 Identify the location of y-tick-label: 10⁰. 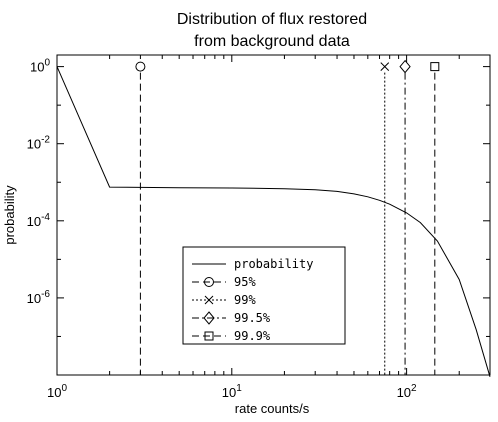
(40, 66).